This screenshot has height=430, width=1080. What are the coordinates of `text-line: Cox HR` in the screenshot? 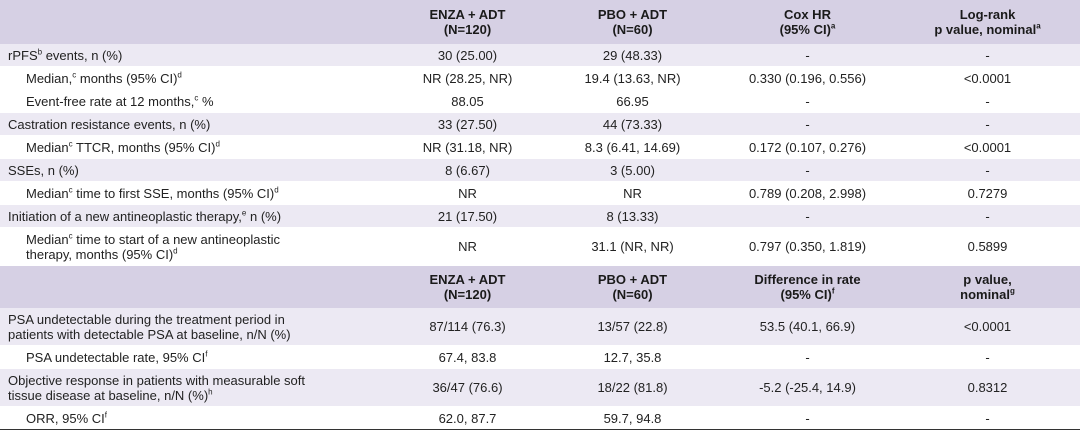 It's located at (807, 14).